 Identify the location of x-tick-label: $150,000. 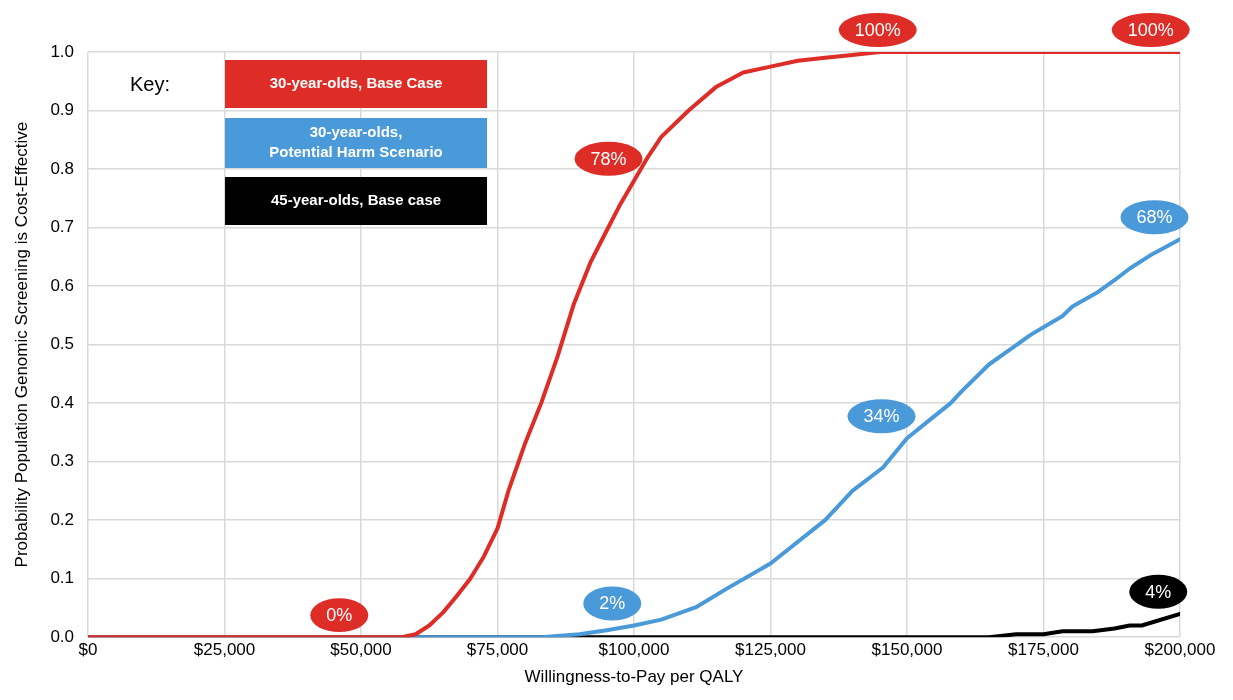
(907, 650).